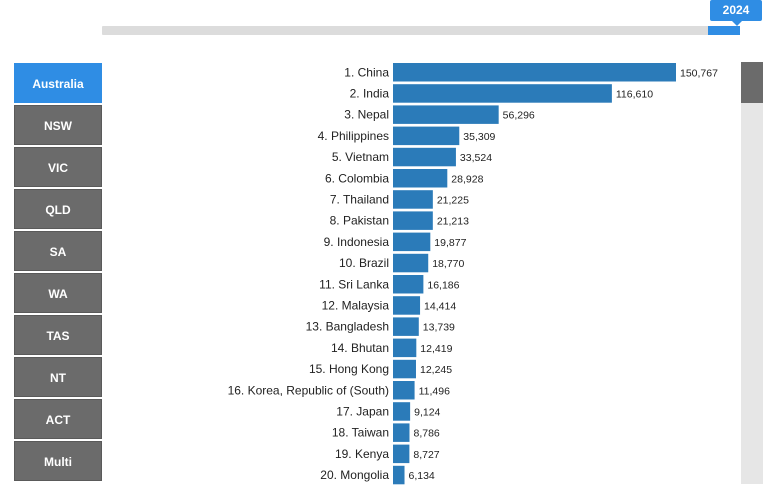  Describe the element at coordinates (58, 335) in the screenshot. I see `region-button-tas: TAS` at that location.